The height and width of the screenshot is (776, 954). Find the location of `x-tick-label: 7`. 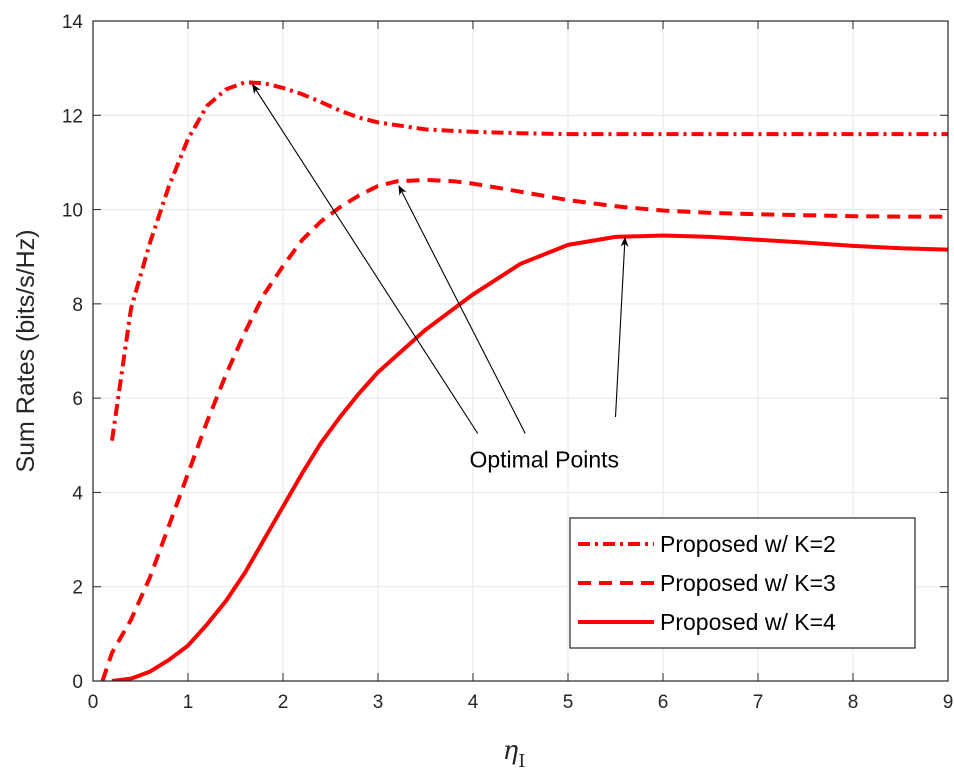

x-tick-label: 7 is located at coordinates (758, 702).